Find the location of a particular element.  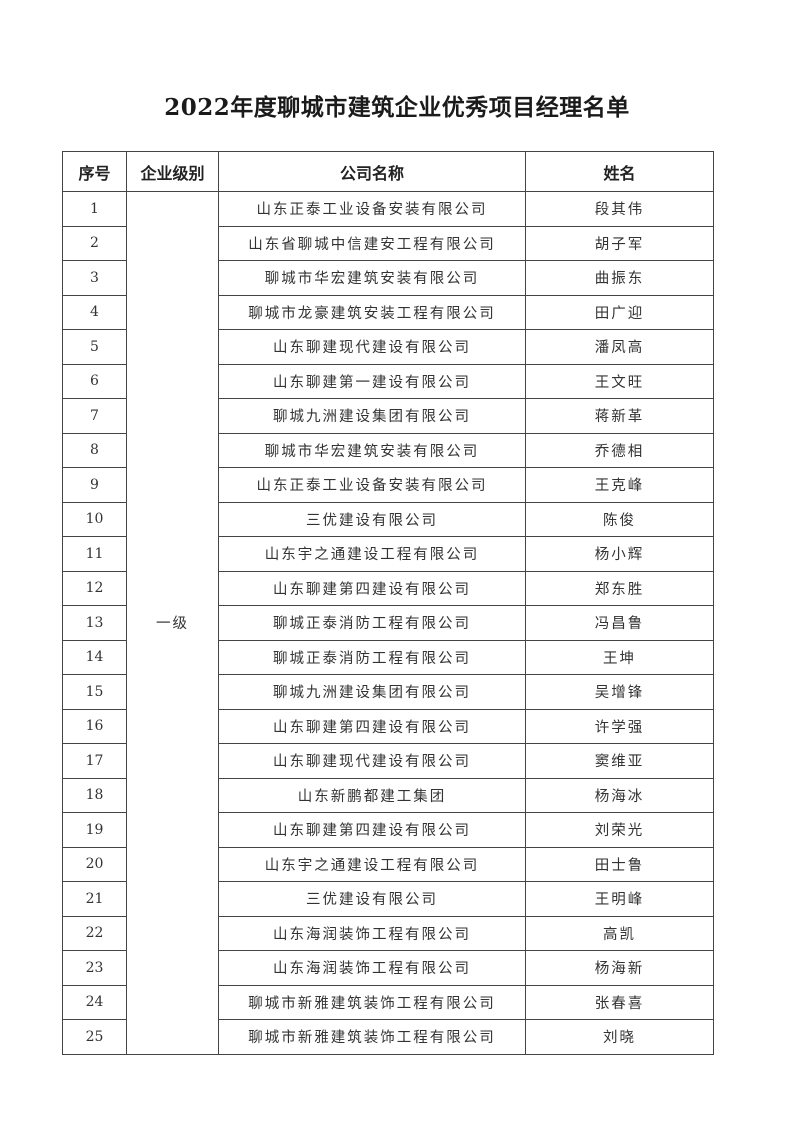

table-row: 5 山东聊建现代建设有限公司 潘凤高 is located at coordinates (388, 347).